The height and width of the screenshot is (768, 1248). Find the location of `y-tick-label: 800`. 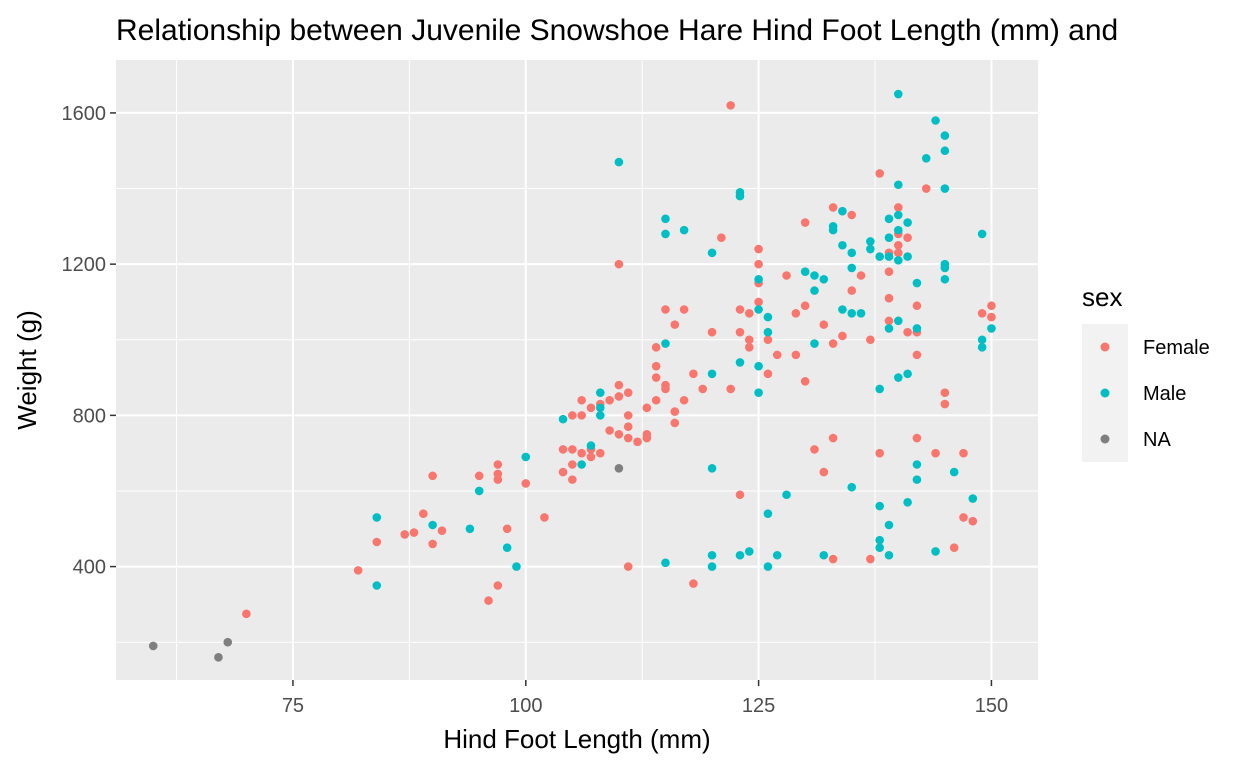

y-tick-label: 800 is located at coordinates (89, 416).